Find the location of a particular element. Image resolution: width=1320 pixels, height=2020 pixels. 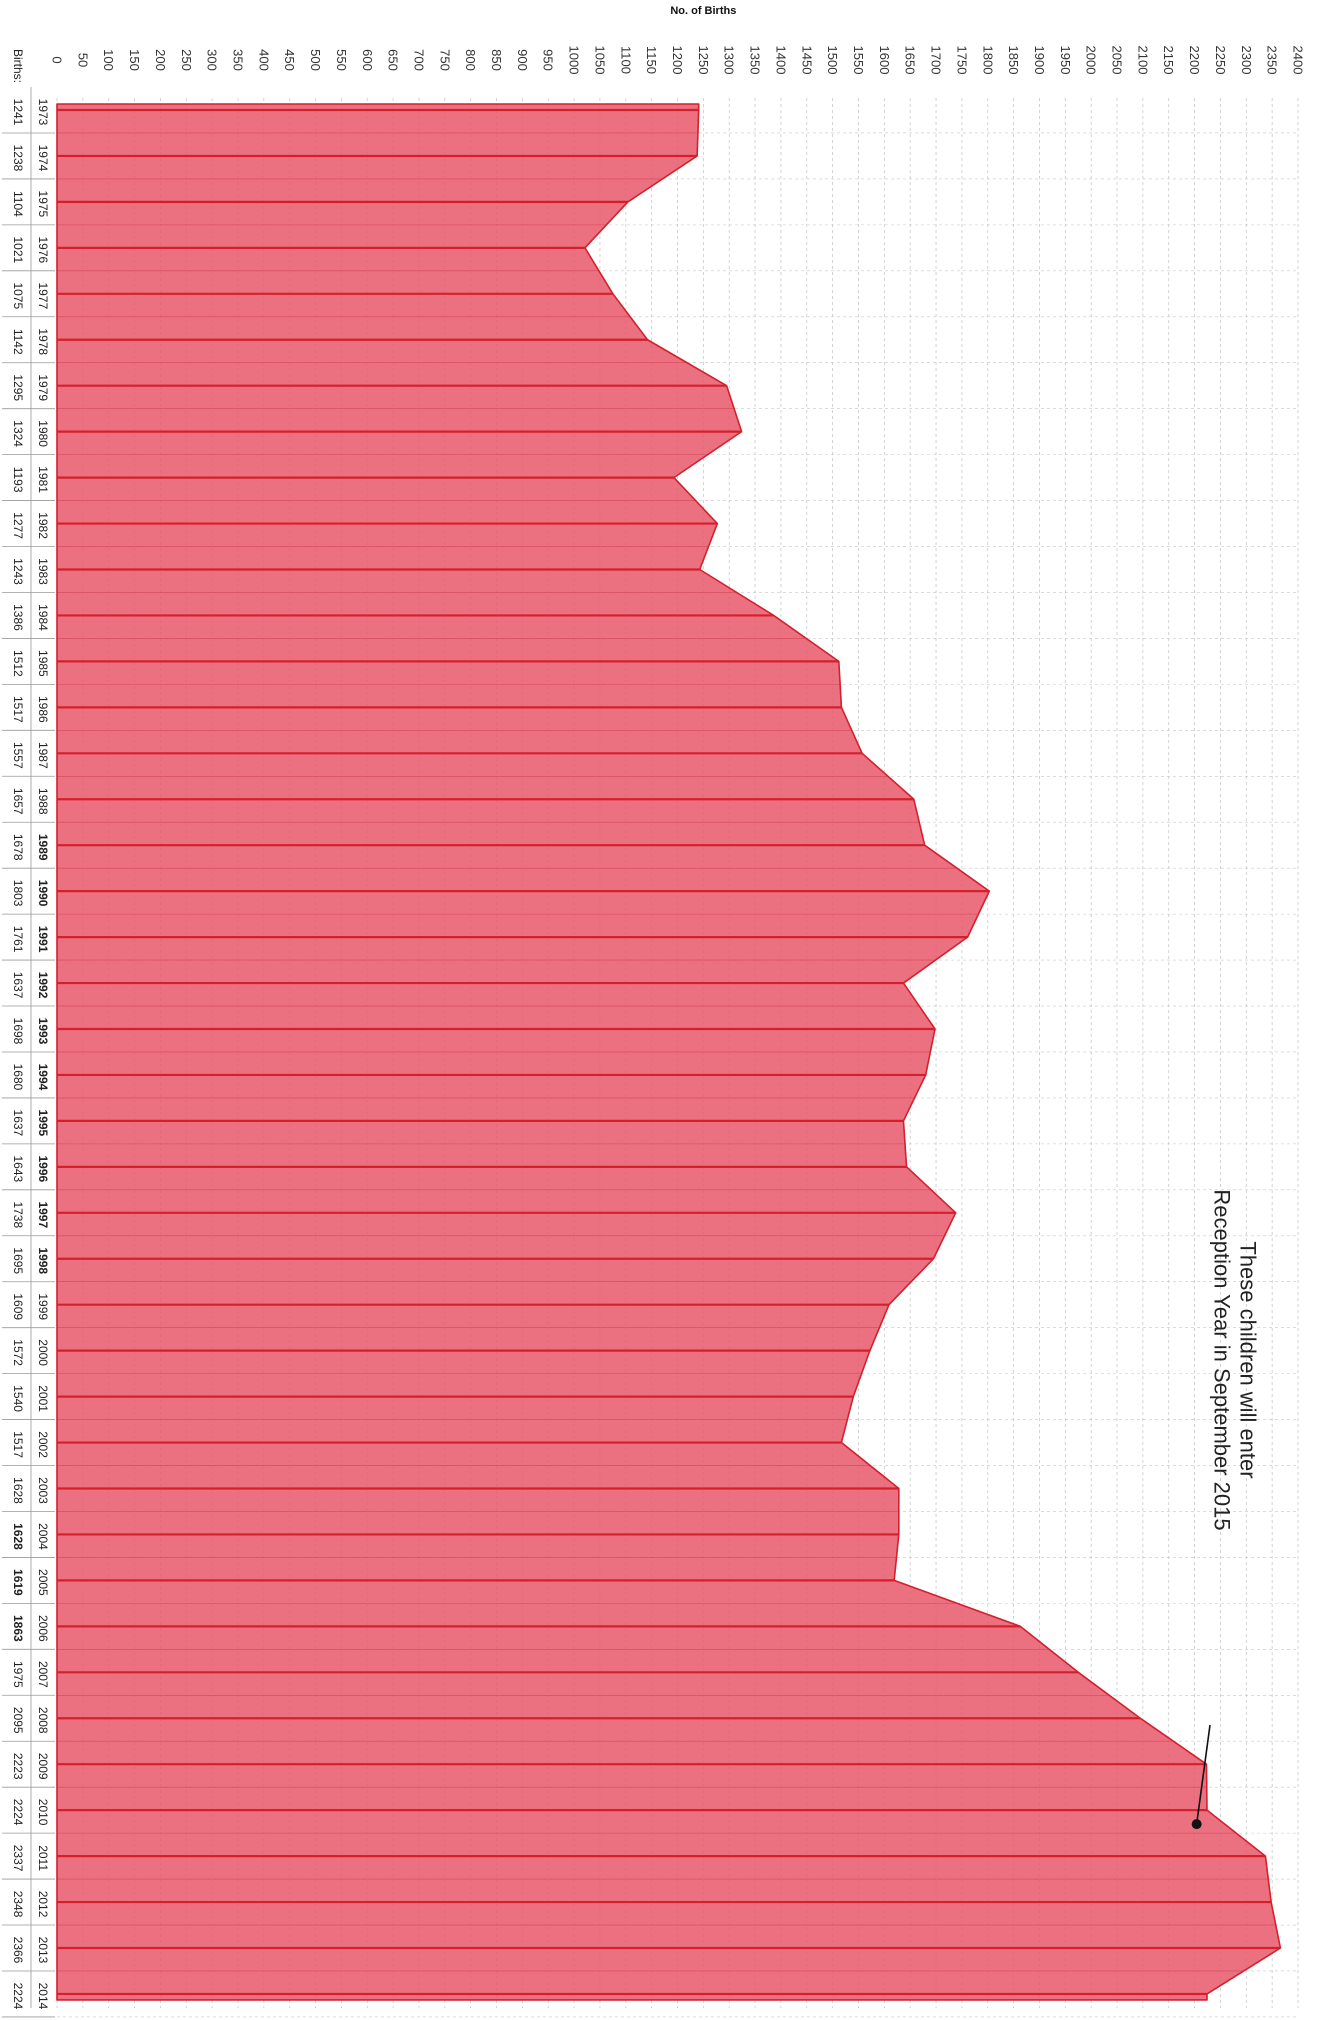

x-tick-label: 1600 is located at coordinates (884, 60).